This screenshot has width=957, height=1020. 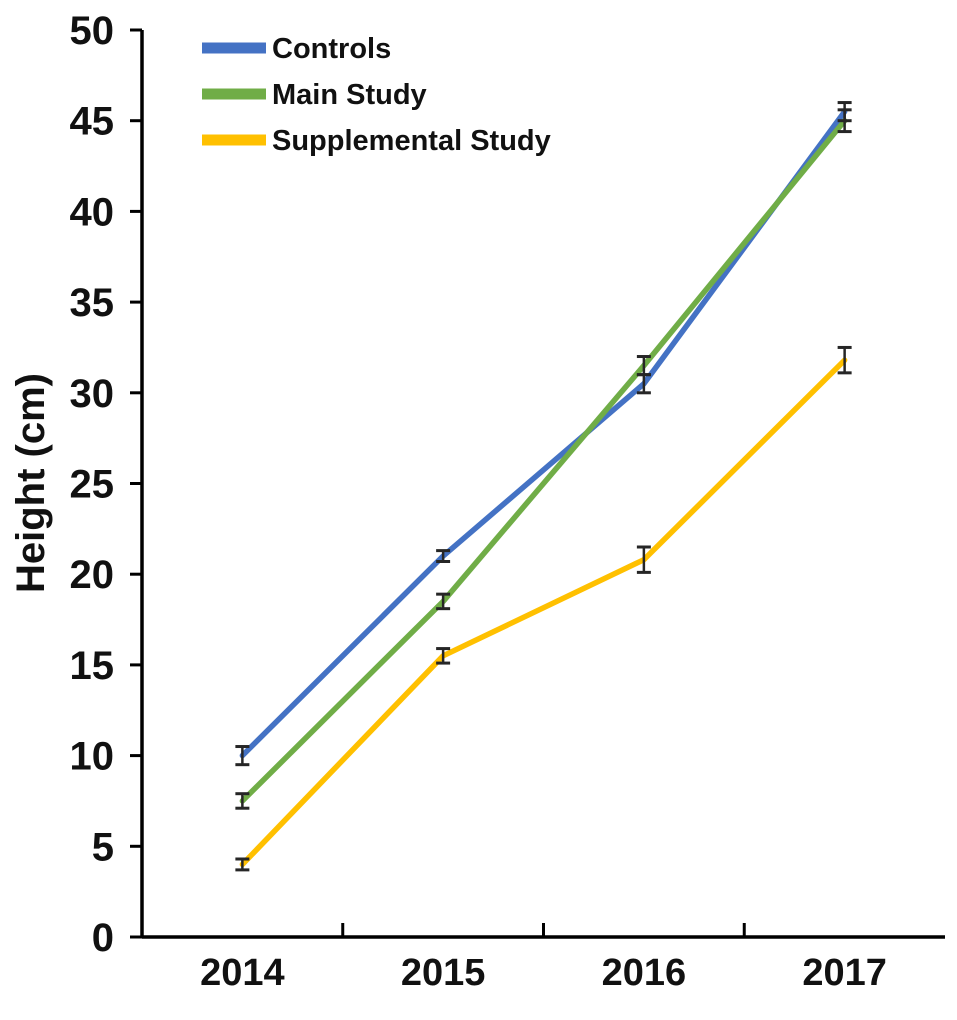 I want to click on y-tick-label: 0, so click(x=103, y=938).